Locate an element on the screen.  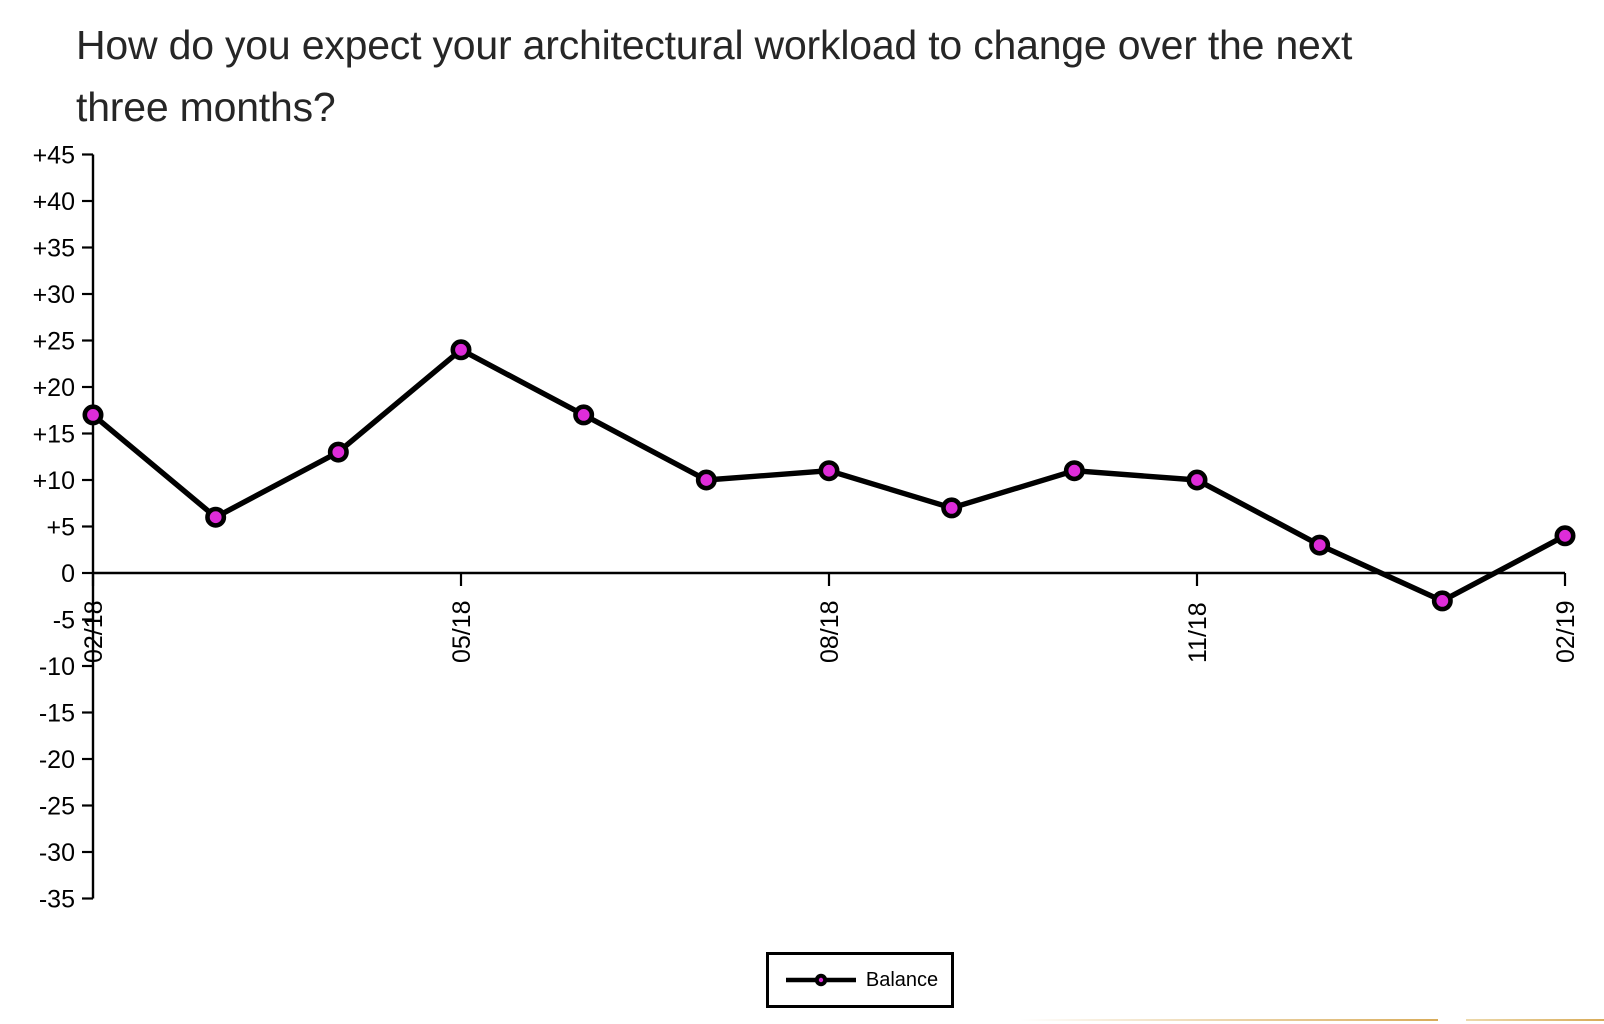
svg-text: -15 is located at coordinates (57, 714).